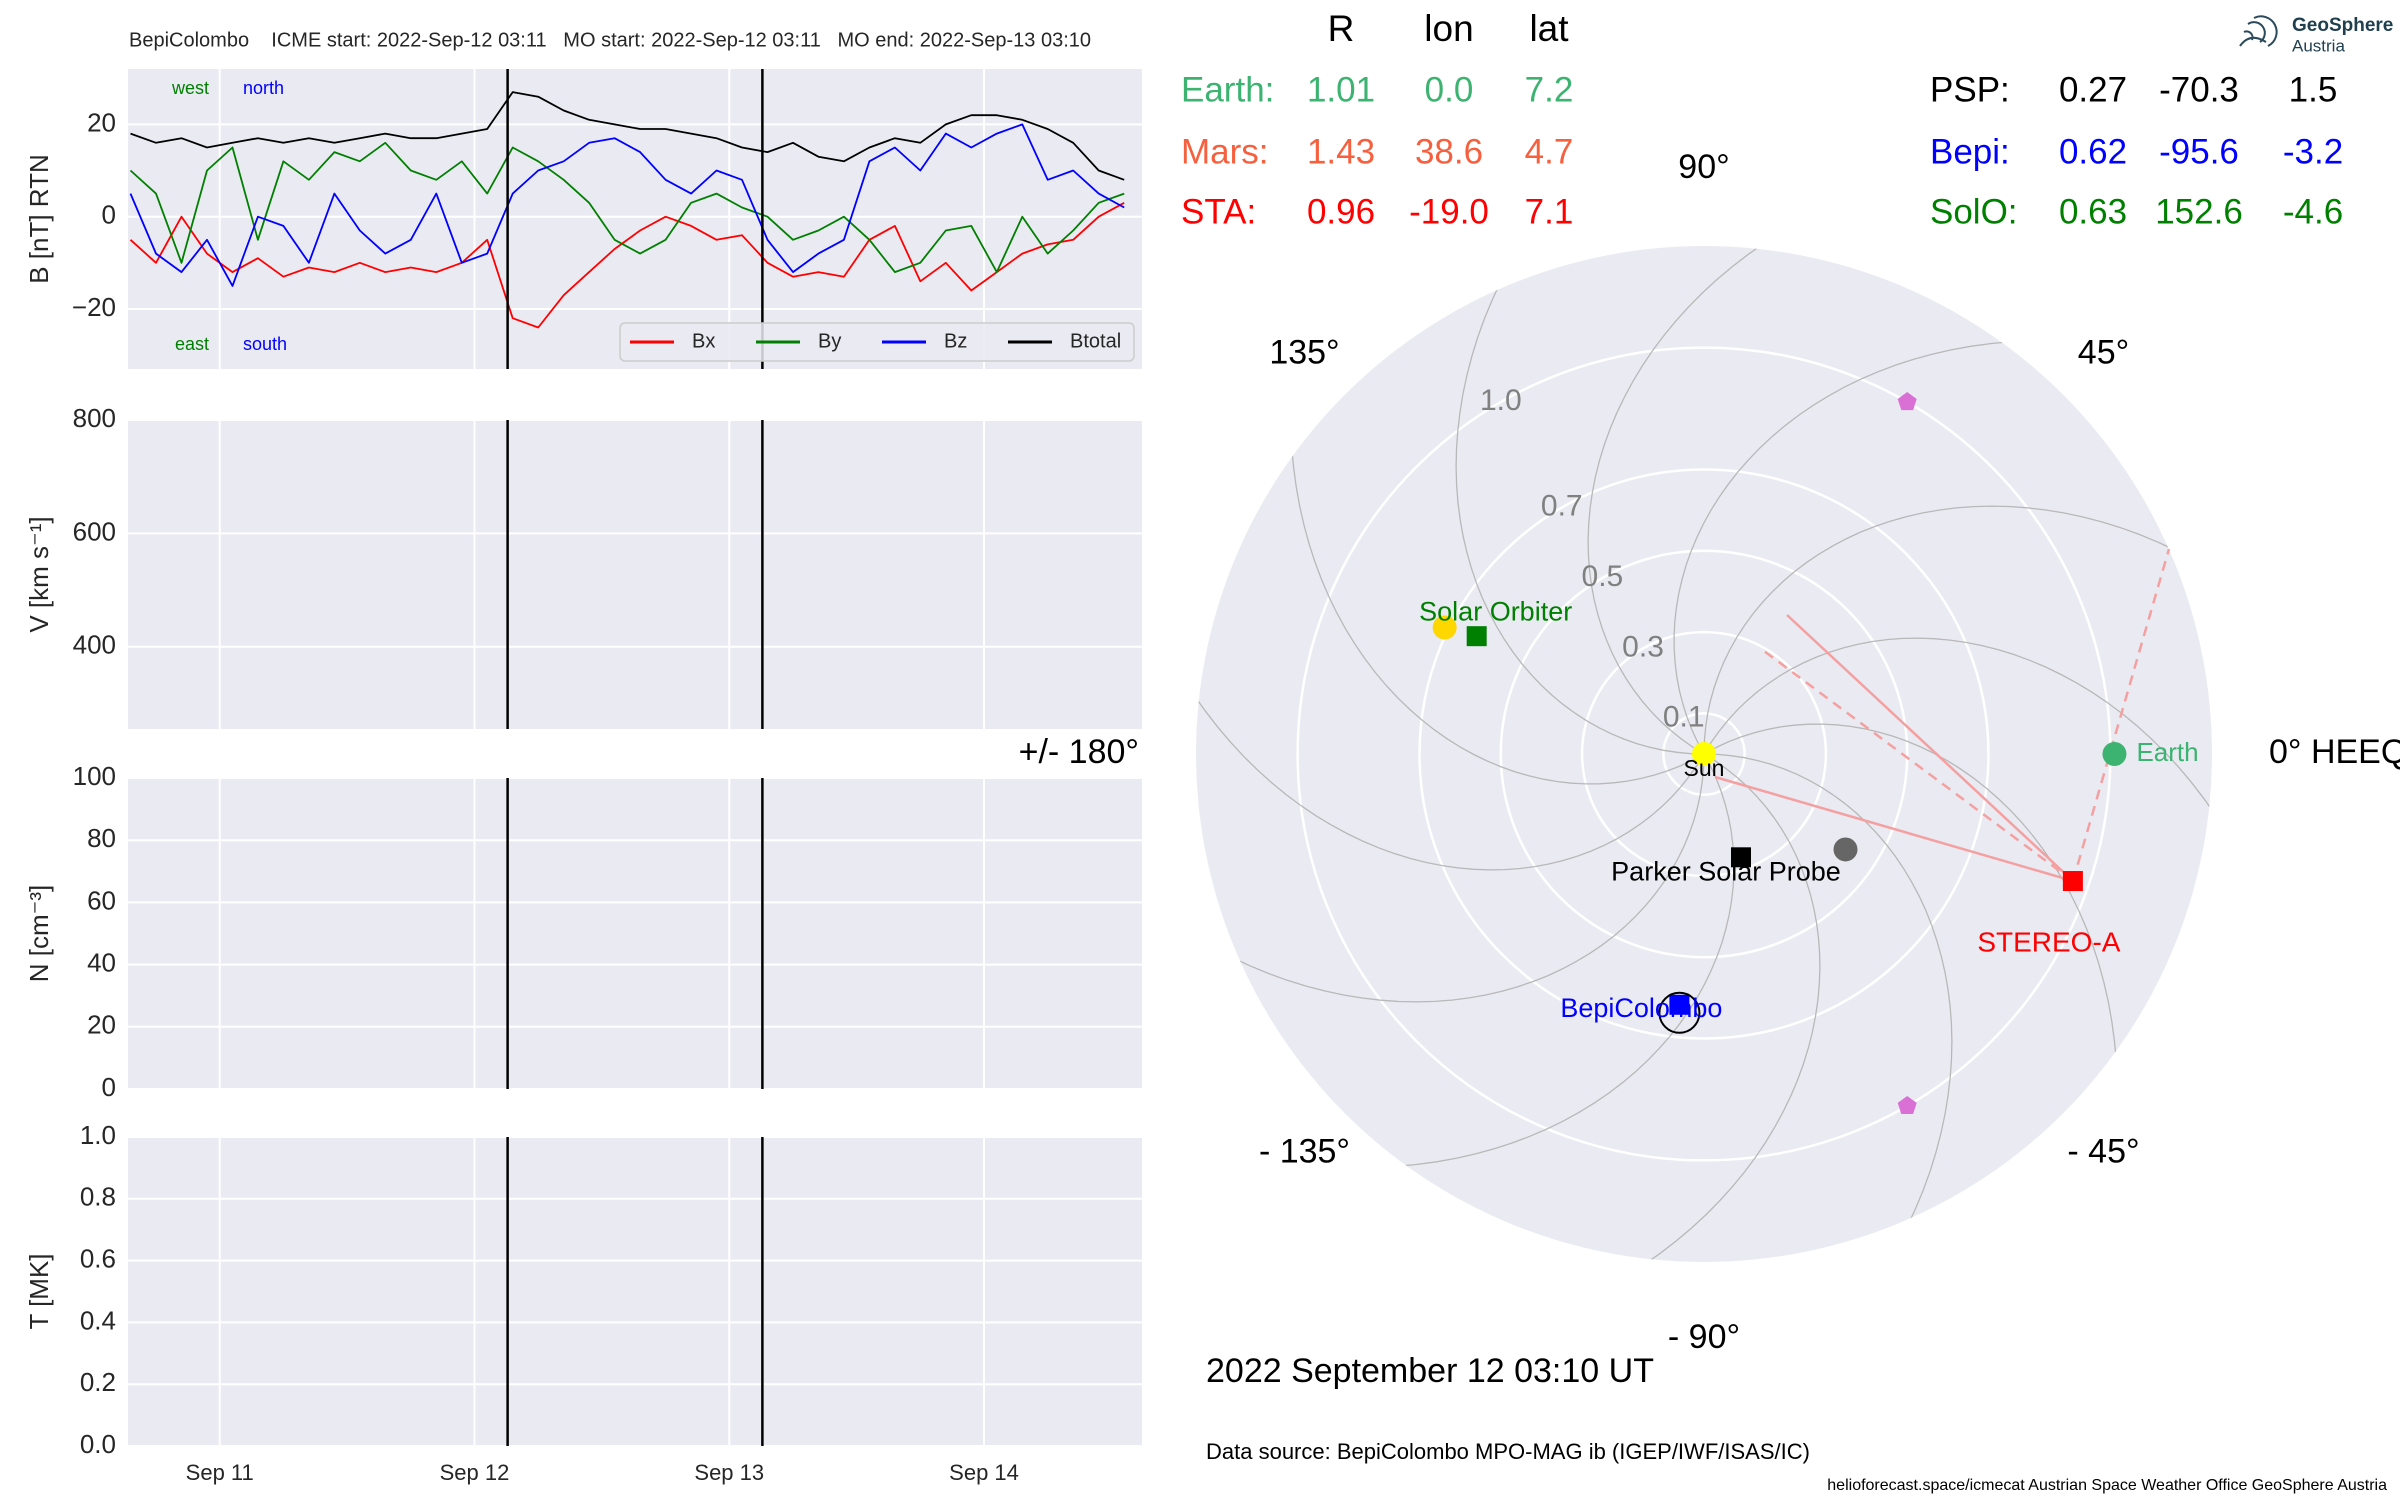  I want to click on r-tick-label: 0.1, so click(1684, 717).